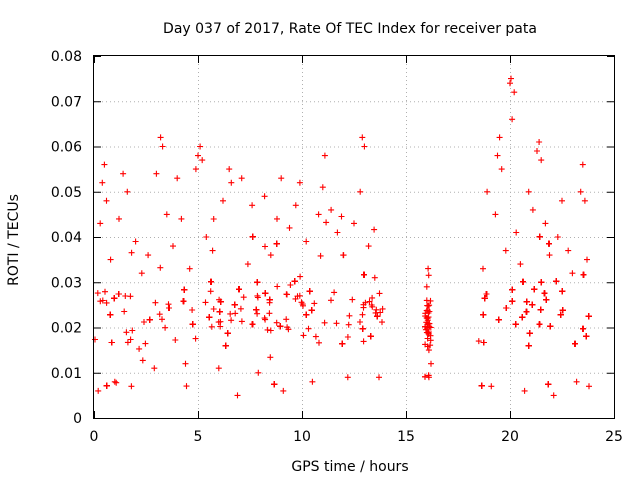 This screenshot has height=480, width=640. What do you see at coordinates (614, 437) in the screenshot?
I see `x-tick-label: 25` at bounding box center [614, 437].